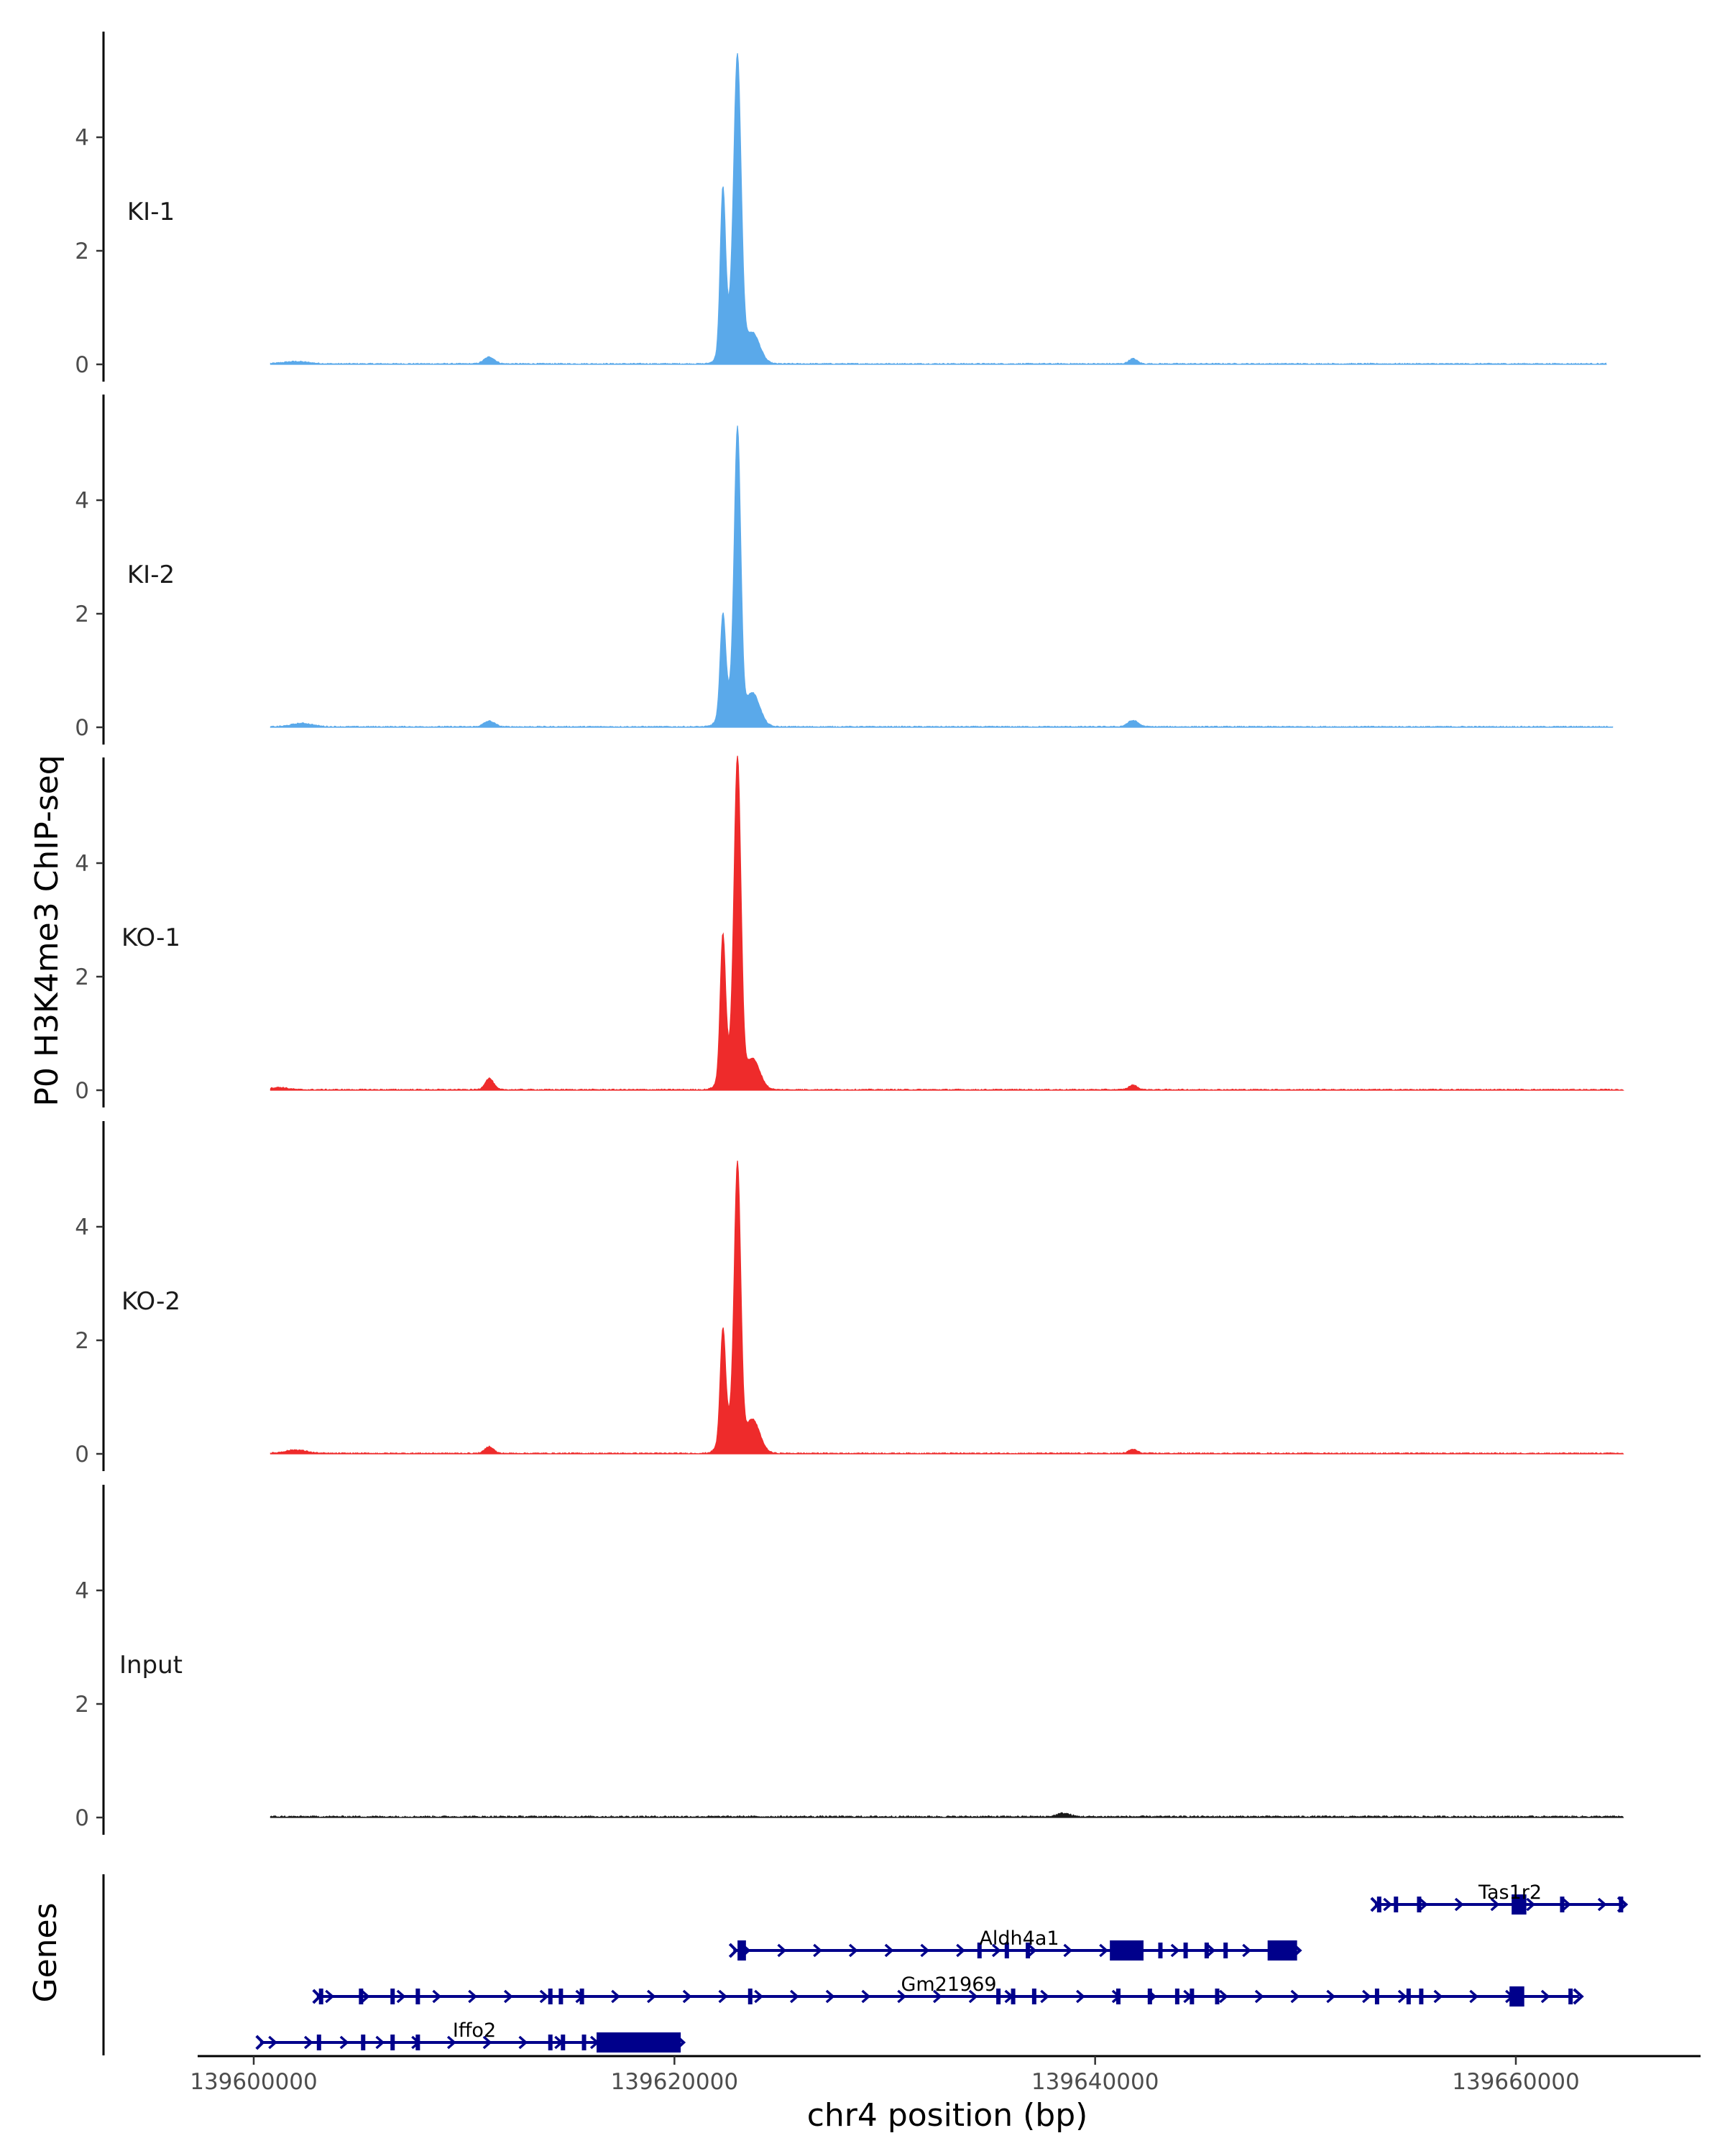 This screenshot has width=1725, height=2156. I want to click on coverage-area-input, so click(947, 1816).